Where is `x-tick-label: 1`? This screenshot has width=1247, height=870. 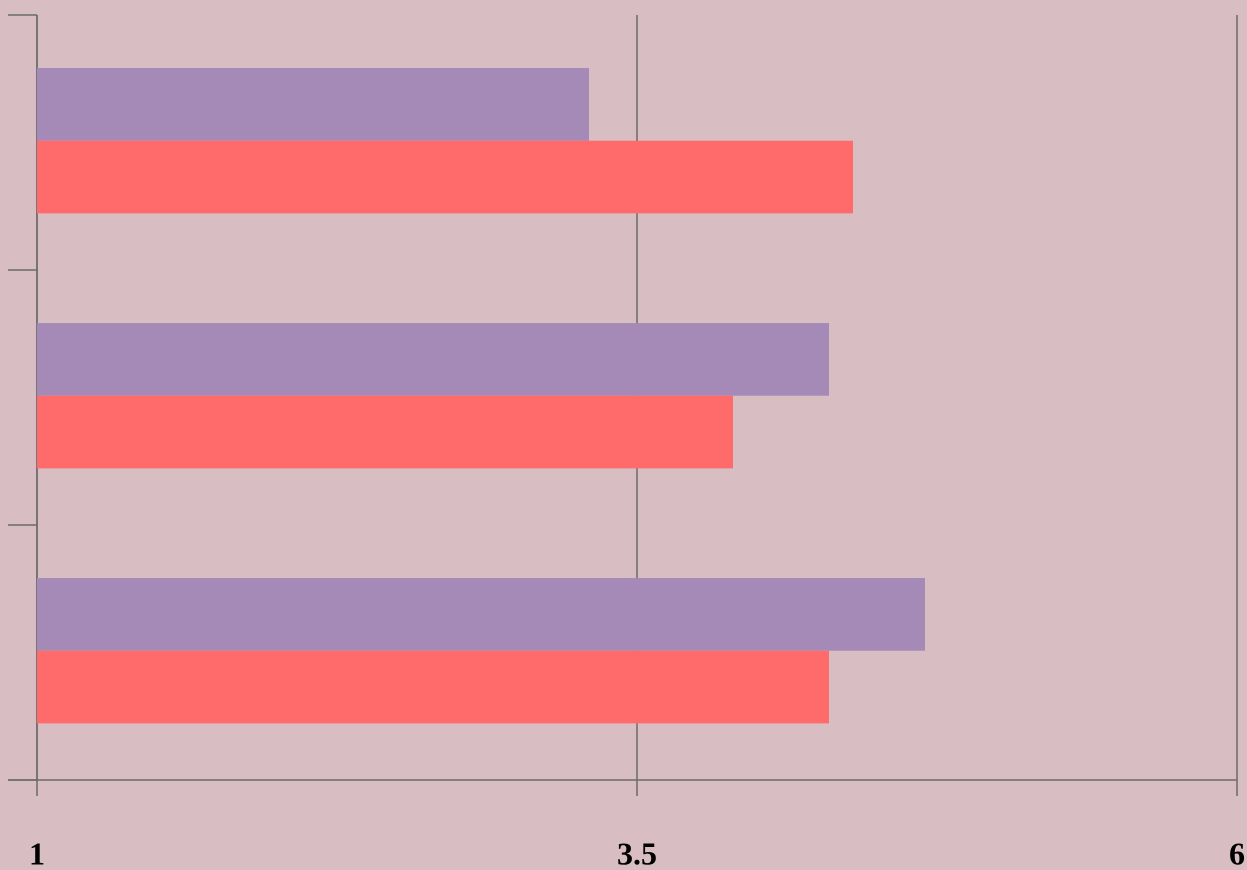
x-tick-label: 1 is located at coordinates (37, 852).